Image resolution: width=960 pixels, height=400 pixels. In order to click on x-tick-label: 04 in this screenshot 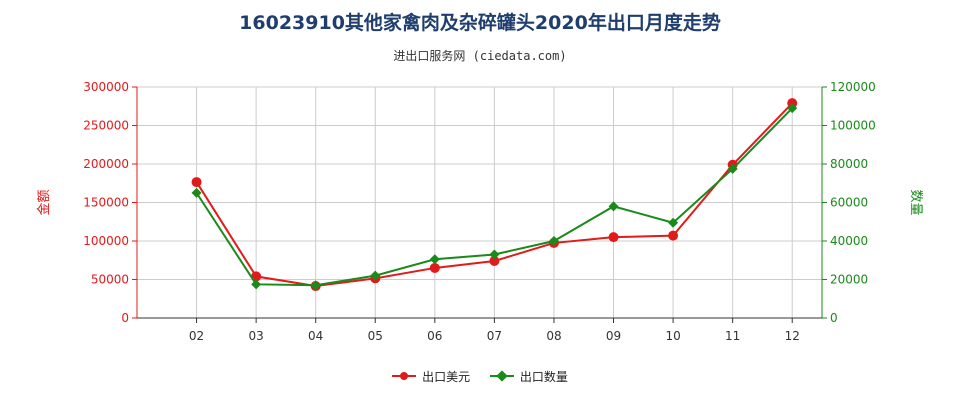, I will do `click(315, 336)`.